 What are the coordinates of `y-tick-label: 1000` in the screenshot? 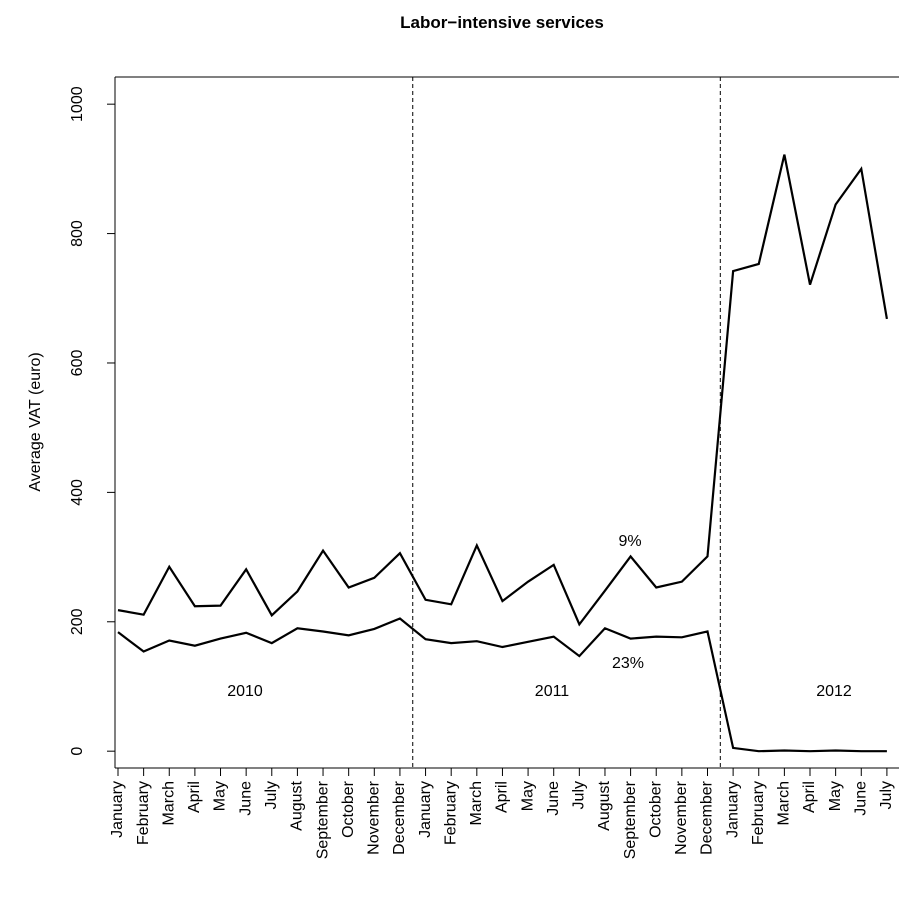 It's located at (77, 104).